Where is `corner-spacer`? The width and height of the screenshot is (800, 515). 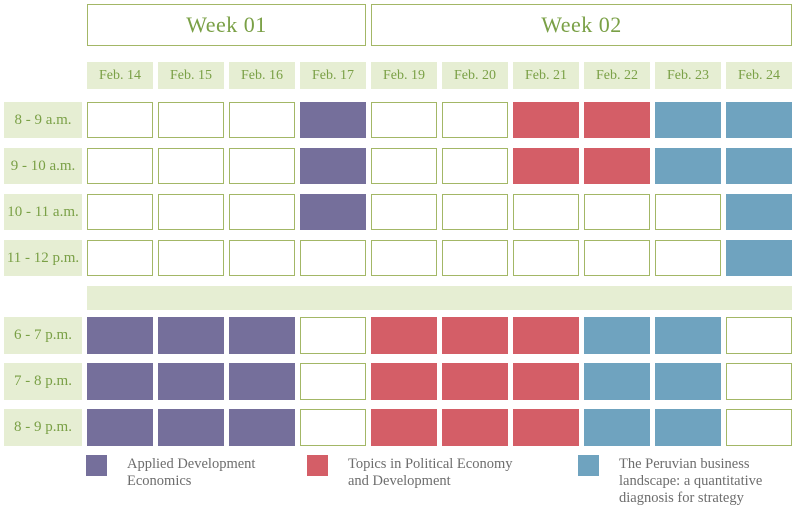 corner-spacer is located at coordinates (43, 25).